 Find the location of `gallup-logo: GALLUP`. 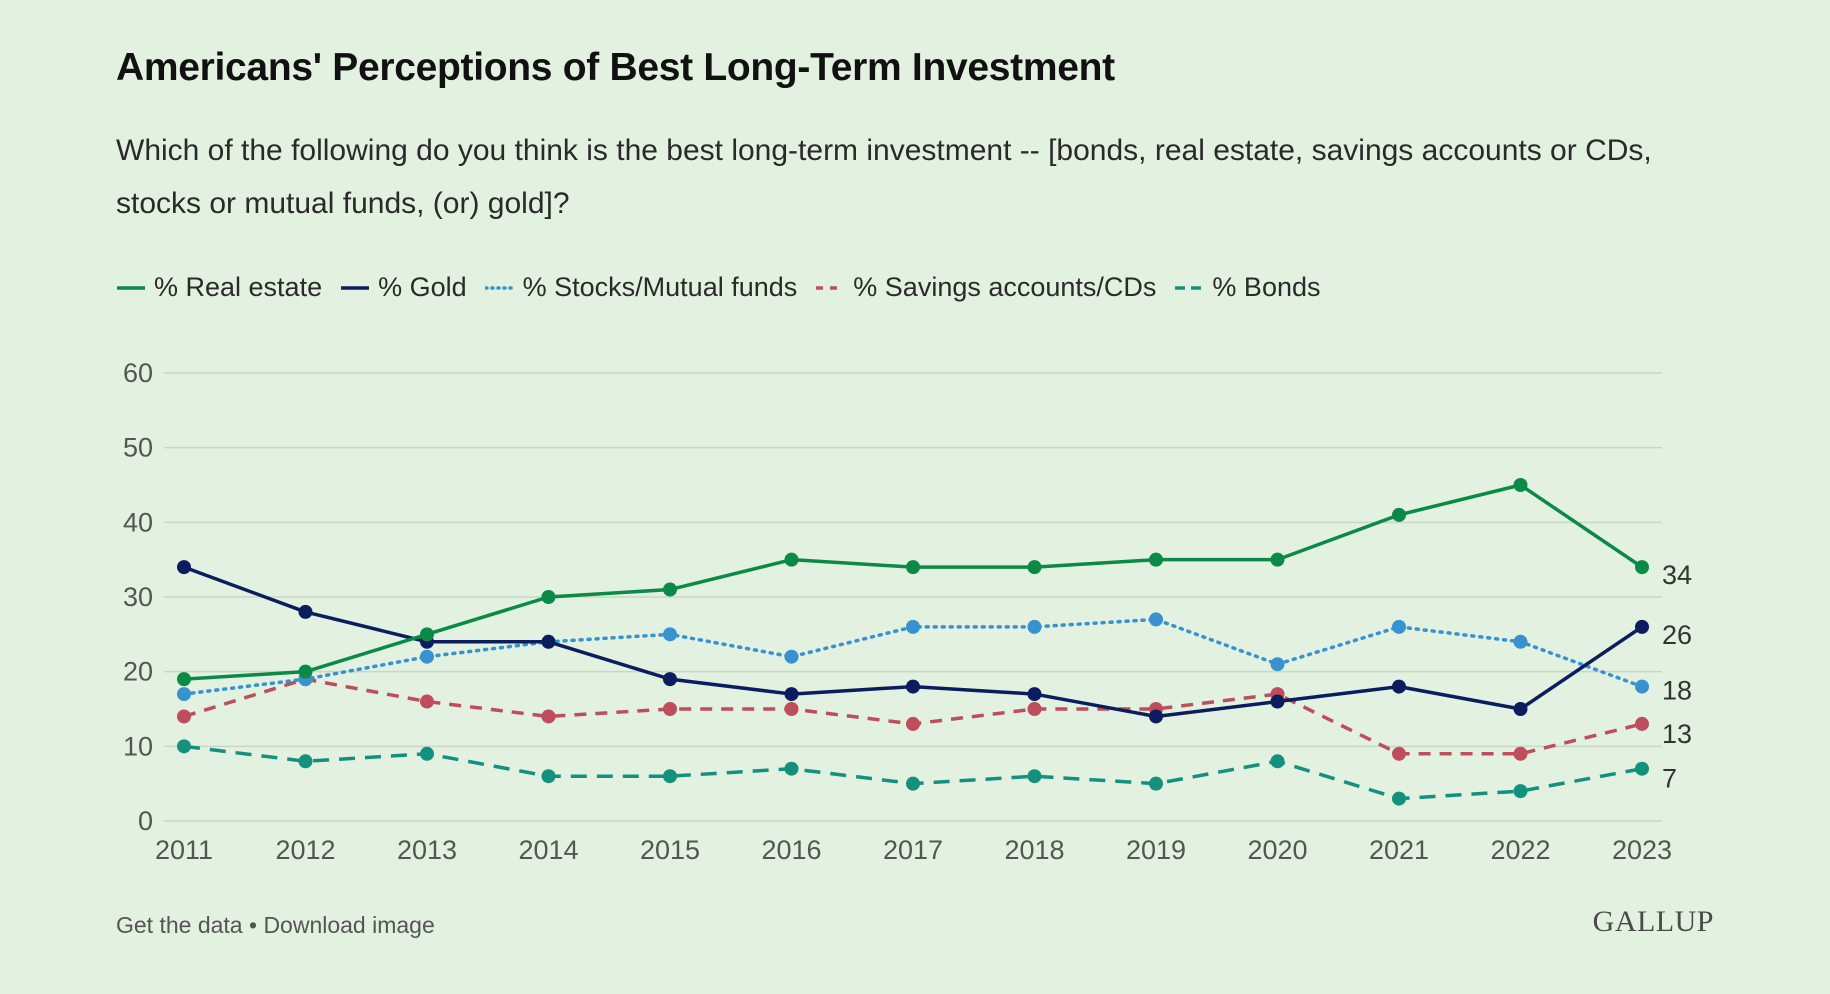

gallup-logo: GALLUP is located at coordinates (1653, 921).